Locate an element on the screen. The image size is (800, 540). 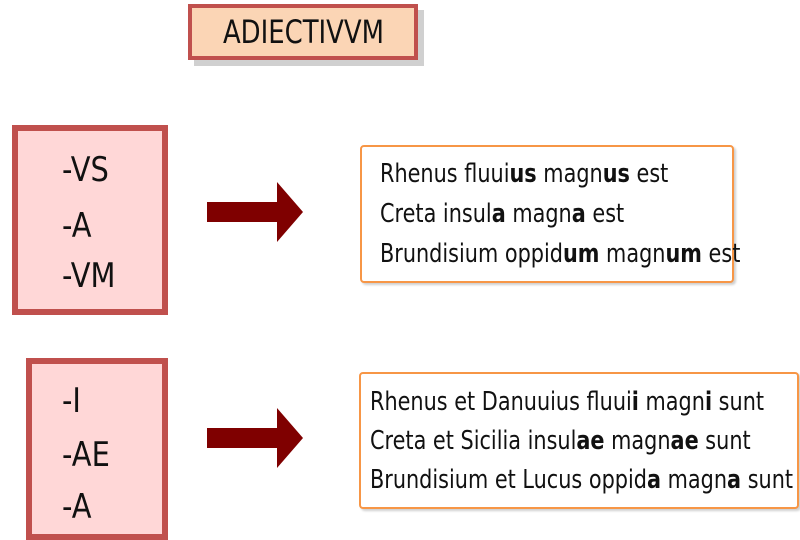
sentence-fragment: Rhenus fluui is located at coordinates (445, 174).